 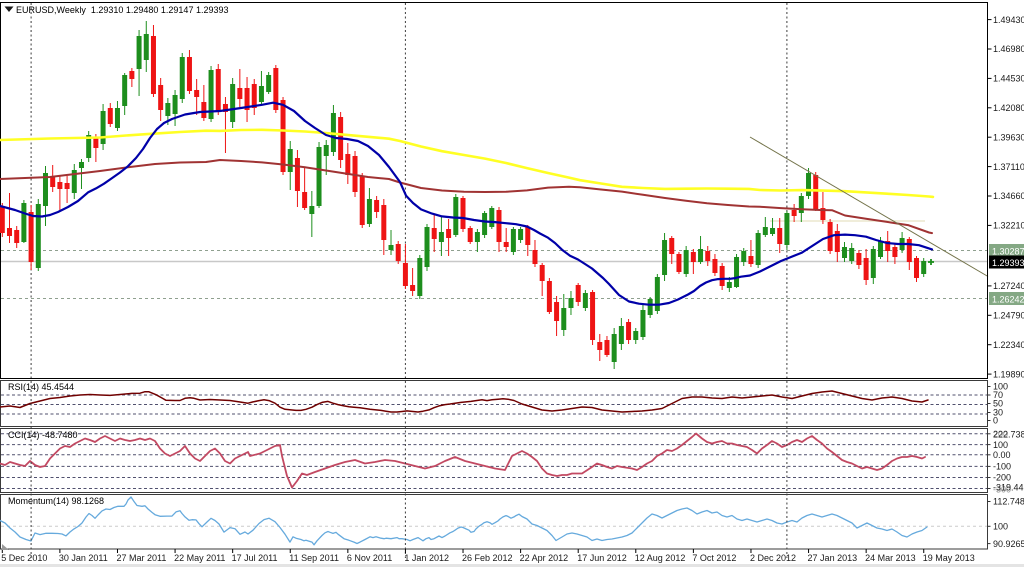 I want to click on svg-text: 0, so click(x=995, y=421).